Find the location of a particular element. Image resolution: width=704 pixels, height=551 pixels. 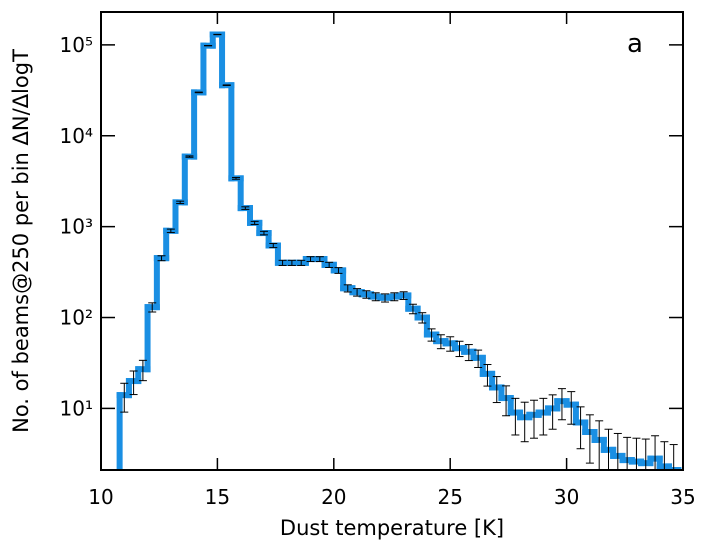

y-tick-label: 10¹ is located at coordinates (76, 408).